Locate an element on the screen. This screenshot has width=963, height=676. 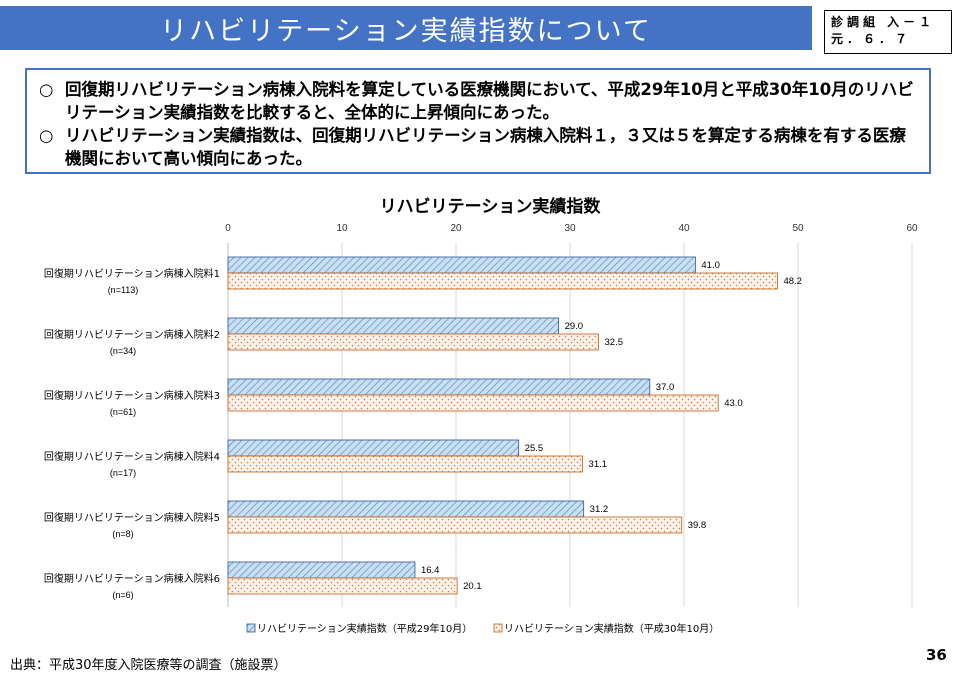
chart-title: リハビリテーション実績指数 is located at coordinates (490, 207).